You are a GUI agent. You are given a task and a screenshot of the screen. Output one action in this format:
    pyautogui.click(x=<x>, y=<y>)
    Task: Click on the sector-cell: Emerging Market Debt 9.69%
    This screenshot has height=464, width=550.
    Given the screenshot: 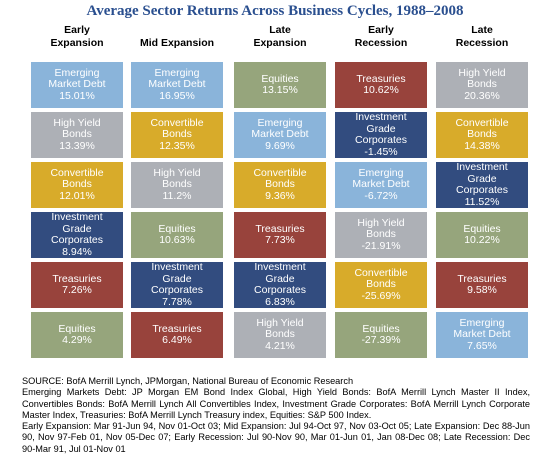 What is the action you would take?
    pyautogui.click(x=280, y=135)
    